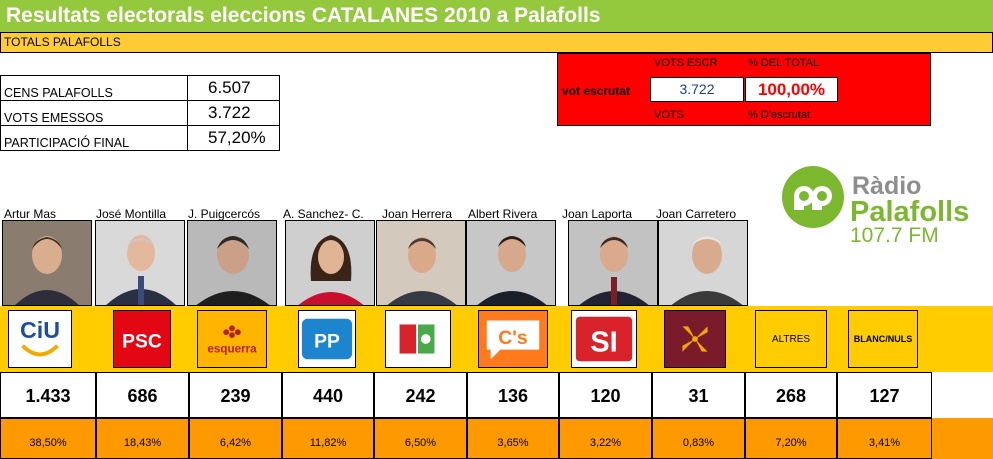 This screenshot has height=459, width=993. What do you see at coordinates (696, 214) in the screenshot?
I see `candidate-name: Joan Carretero` at bounding box center [696, 214].